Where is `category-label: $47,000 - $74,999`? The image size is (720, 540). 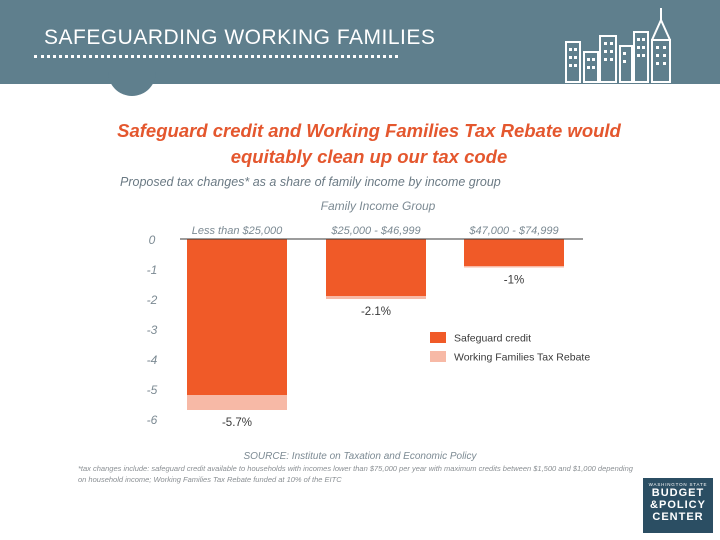 category-label: $47,000 - $74,999 is located at coordinates (513, 231).